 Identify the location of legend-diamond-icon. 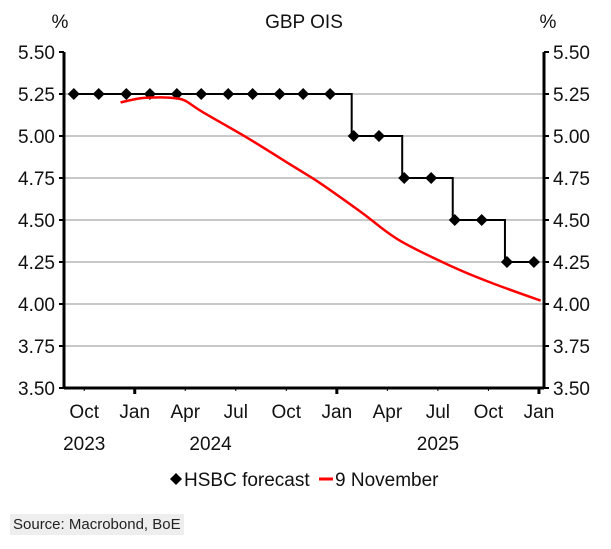
(176, 479).